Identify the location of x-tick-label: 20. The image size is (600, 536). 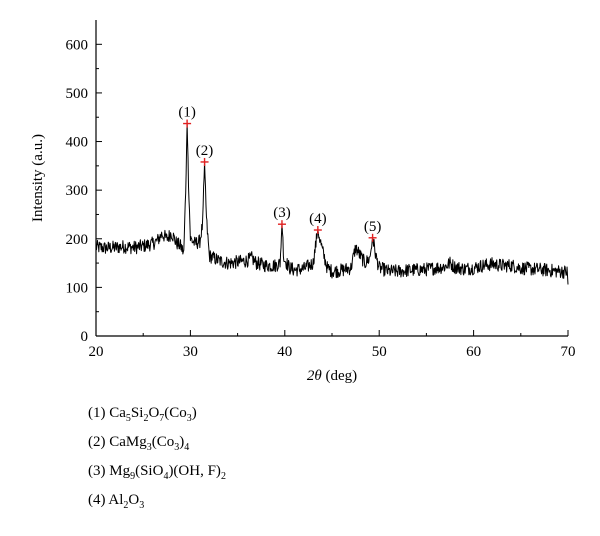
(96, 352).